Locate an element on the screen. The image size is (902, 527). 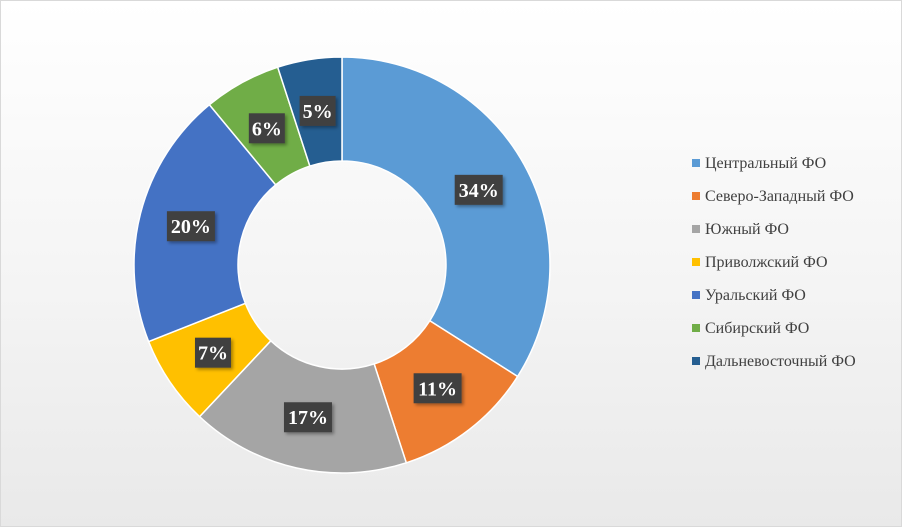
data-label-text: 6% is located at coordinates (267, 129).